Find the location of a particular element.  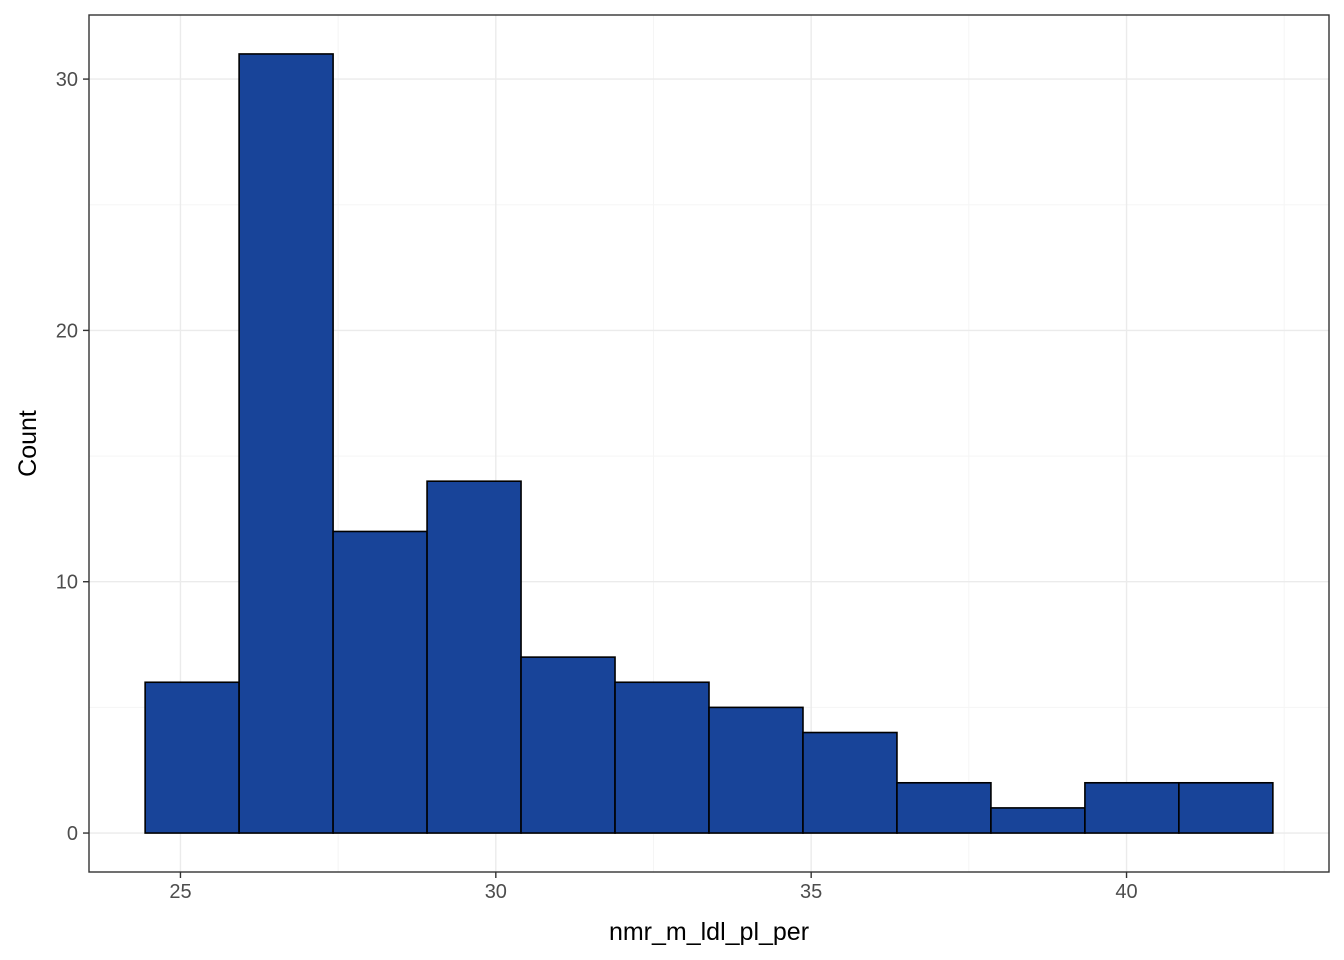

x-tick-label: 25 is located at coordinates (180, 892).